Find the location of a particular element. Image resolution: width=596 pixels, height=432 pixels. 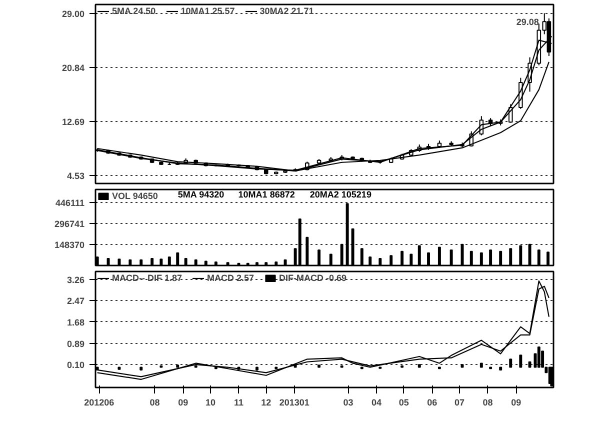

x-tick-label: 03 is located at coordinates (348, 403).